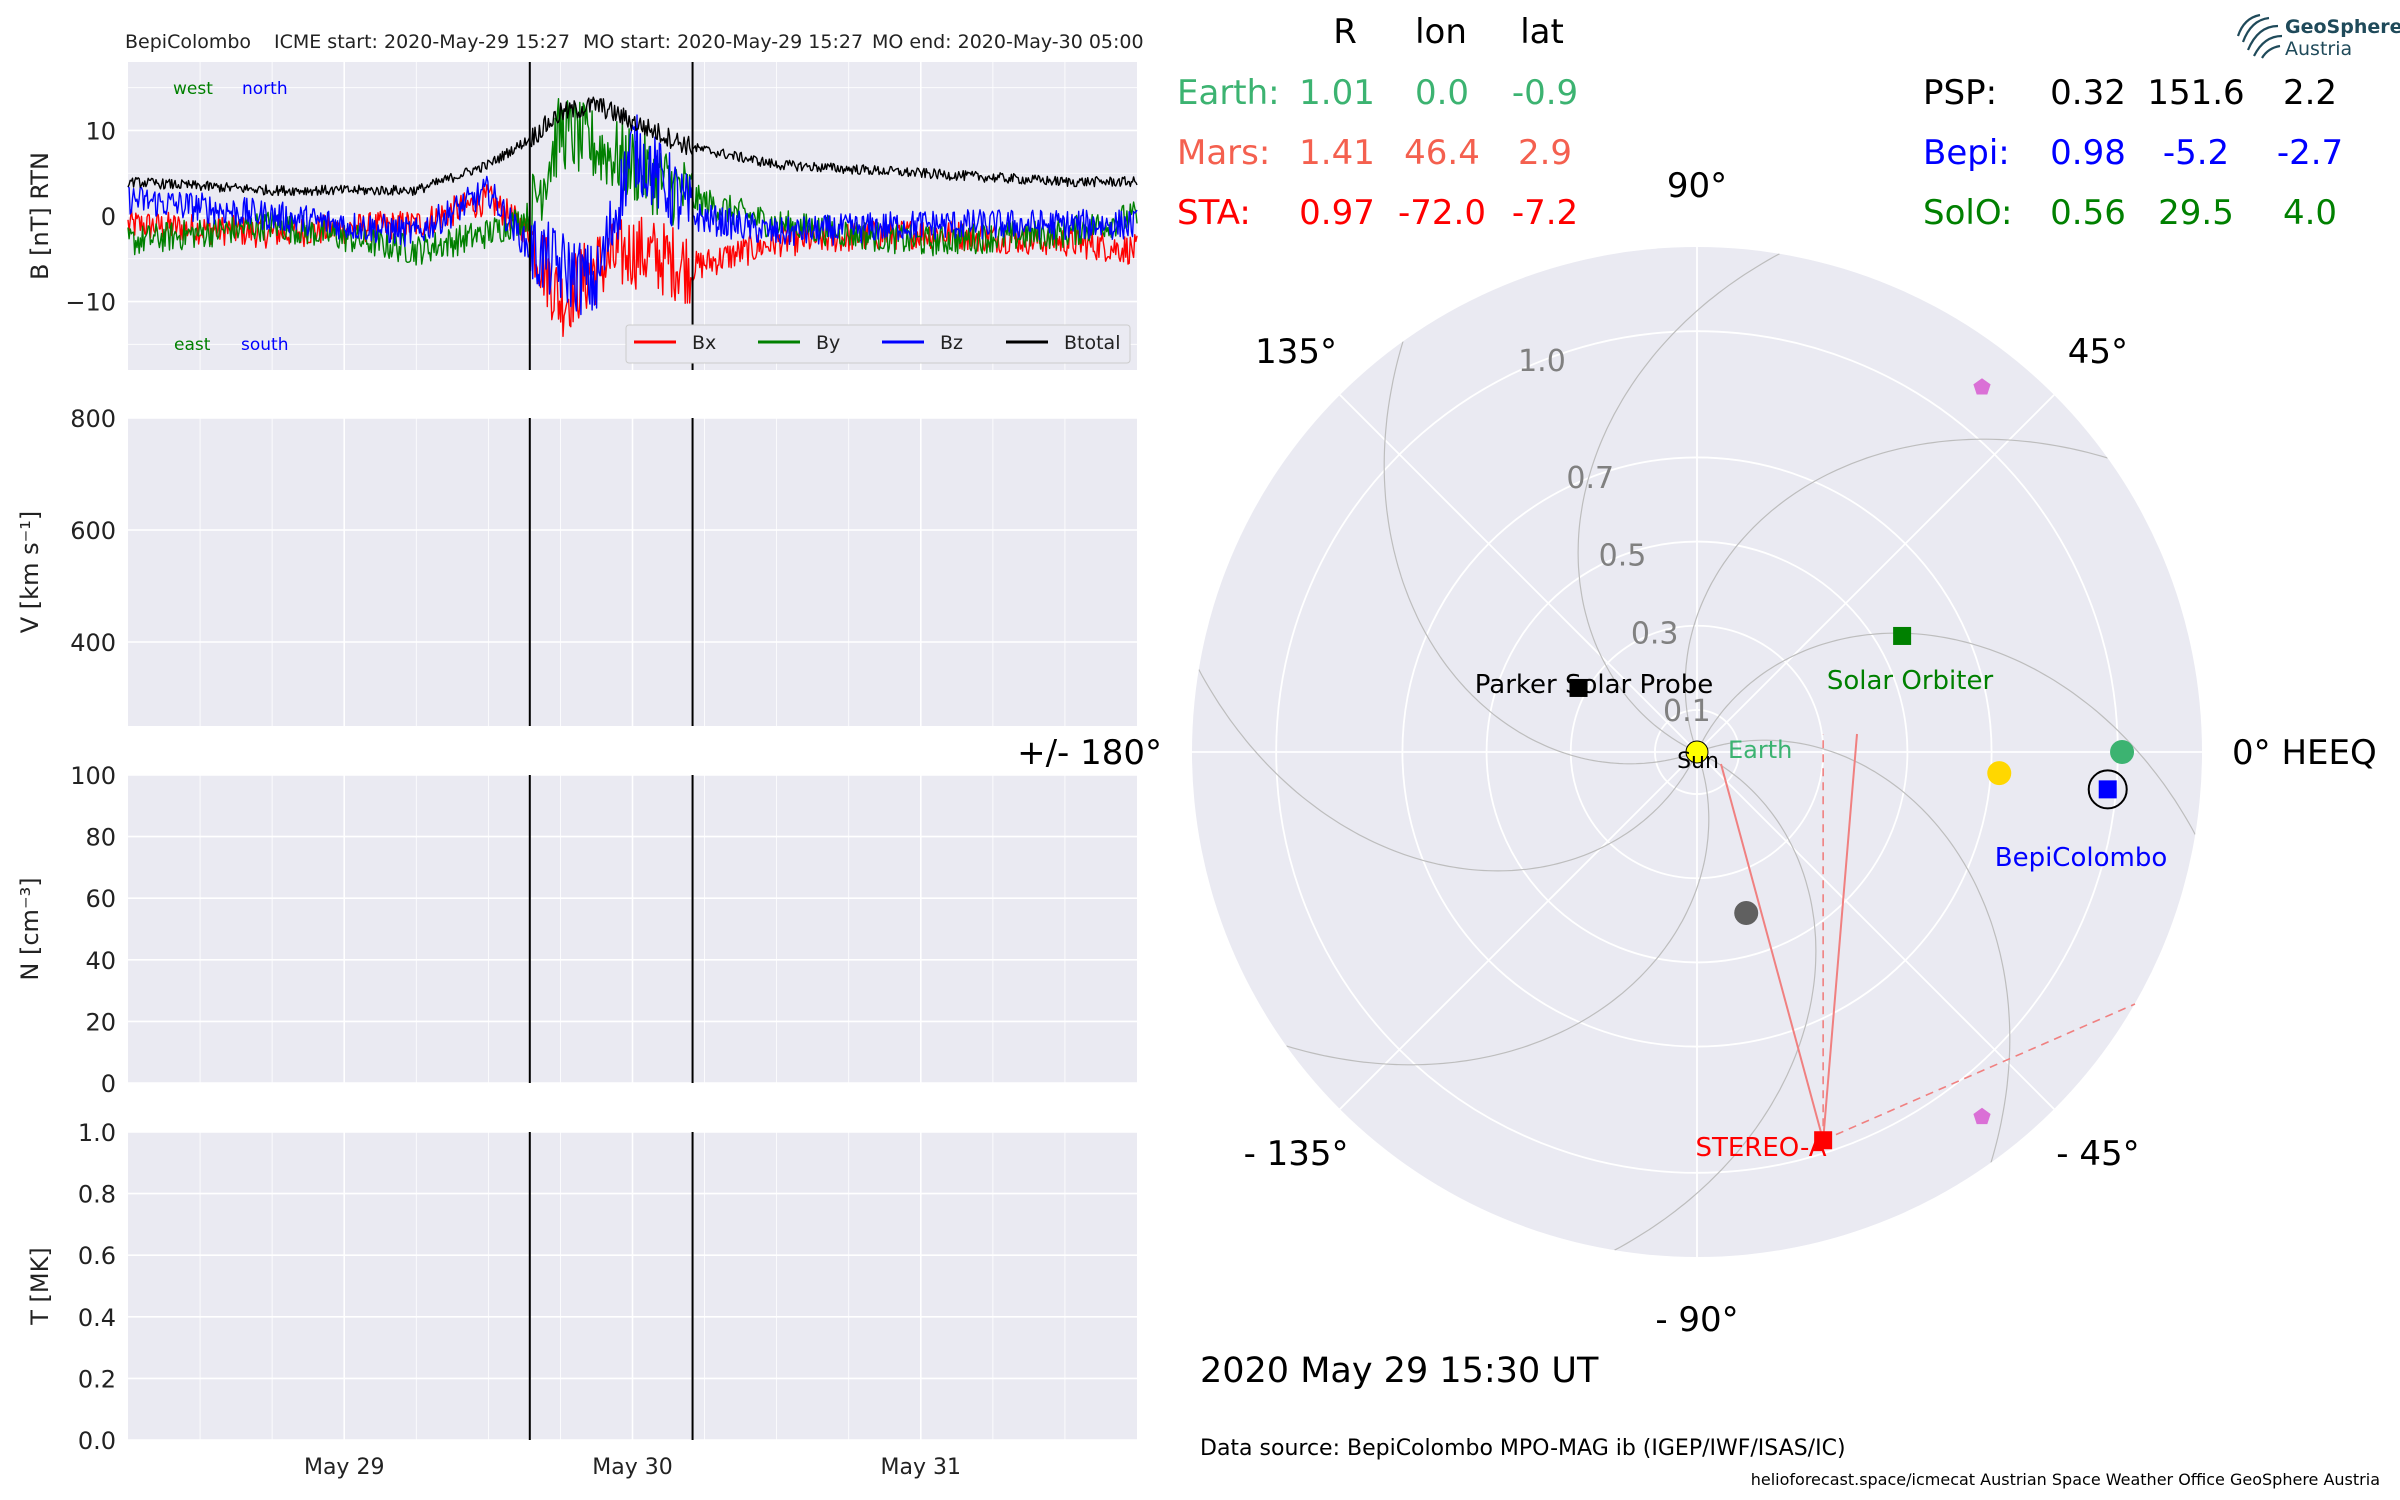 Image resolution: width=2400 pixels, height=1500 pixels. Describe the element at coordinates (108, 1084) in the screenshot. I see `ytick-label: 0` at that location.